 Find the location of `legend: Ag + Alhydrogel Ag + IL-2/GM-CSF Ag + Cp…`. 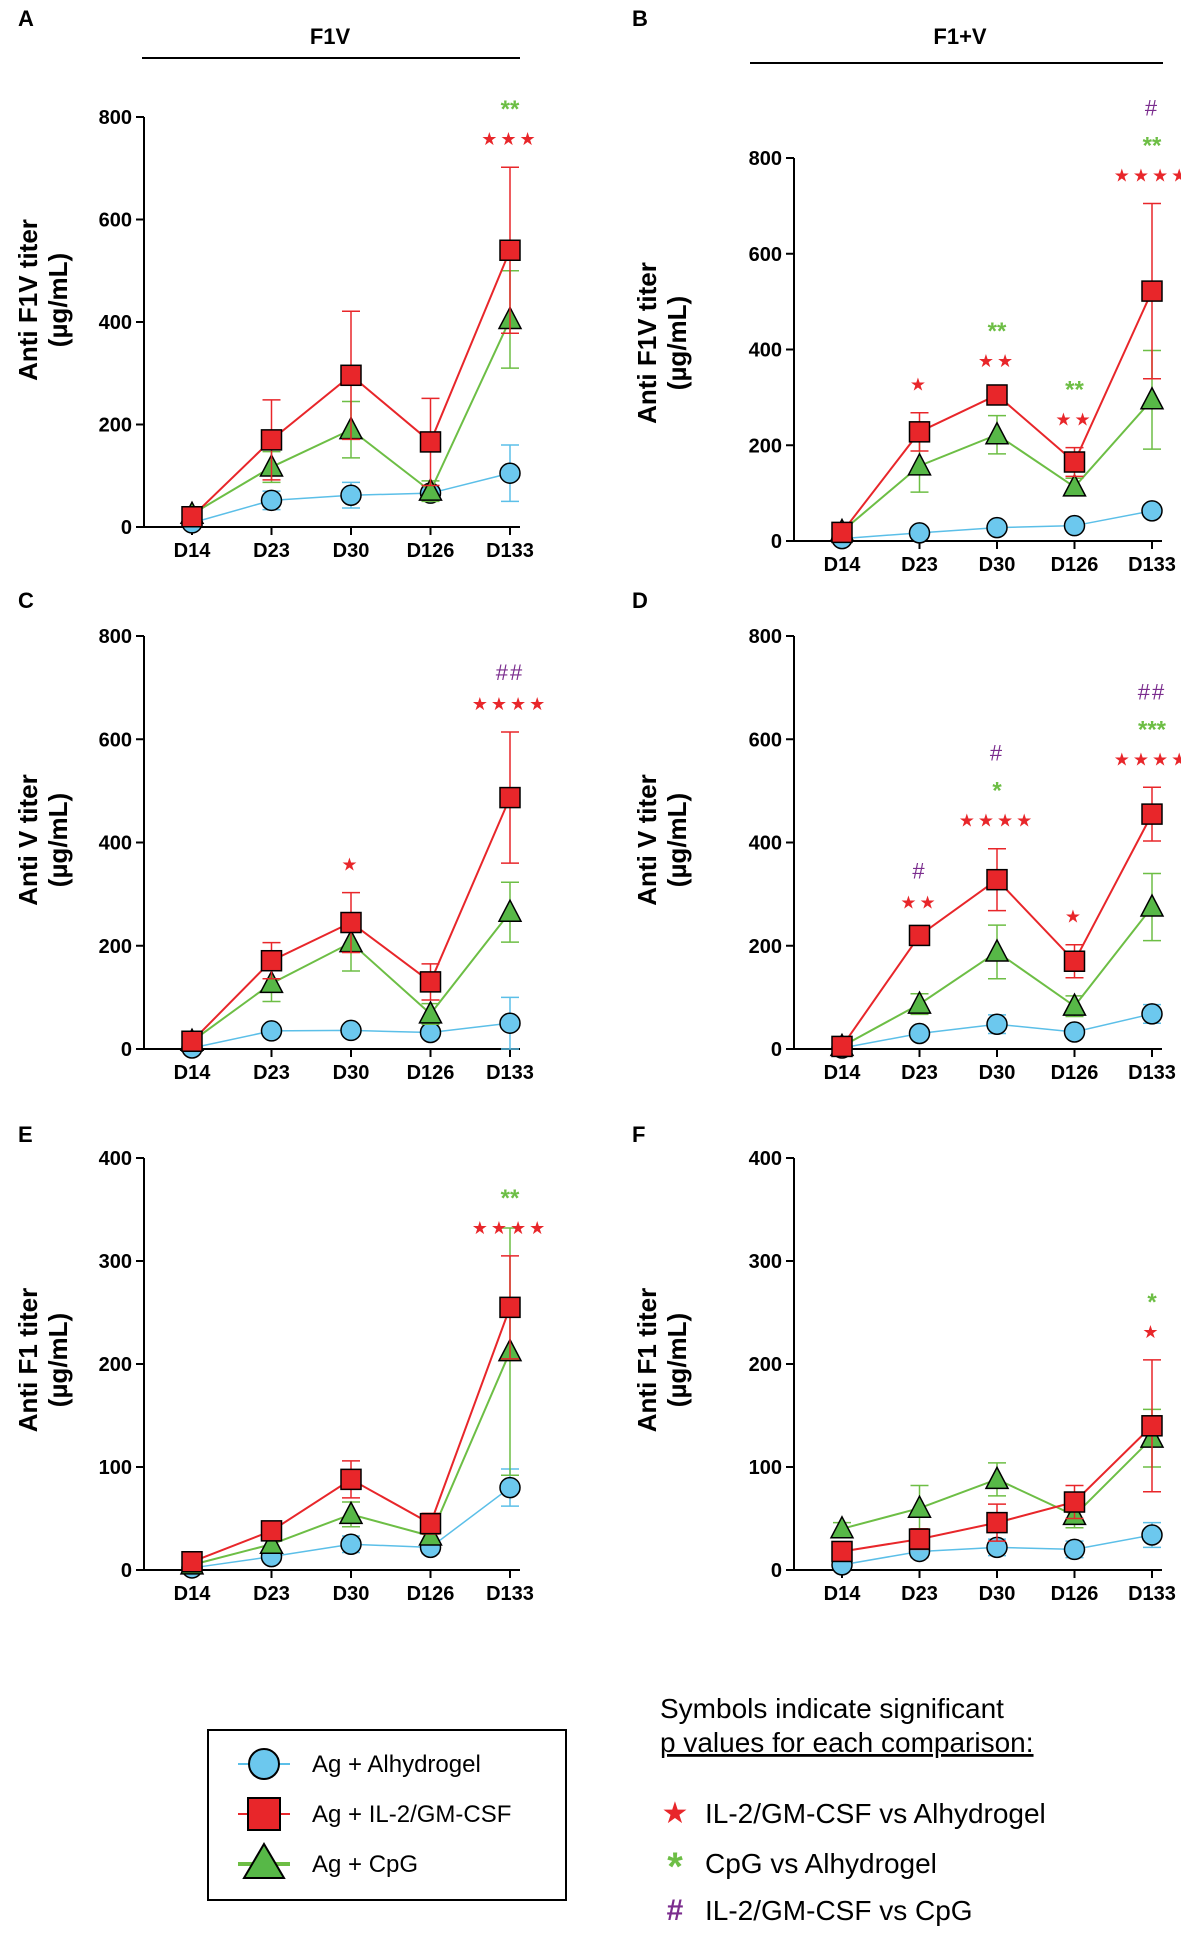

legend: Ag + Alhydrogel Ag + IL-2/GM-CSF Ag + Cp… is located at coordinates (387, 1815).